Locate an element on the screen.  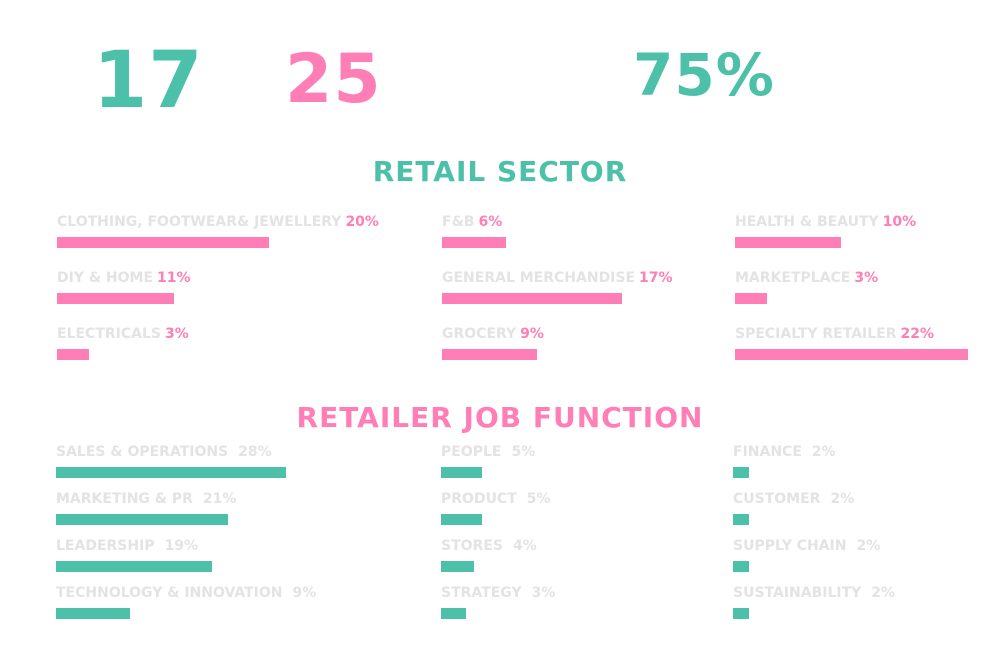
bar-item: SPECIALTY RETAILER 22% is located at coordinates (852, 342).